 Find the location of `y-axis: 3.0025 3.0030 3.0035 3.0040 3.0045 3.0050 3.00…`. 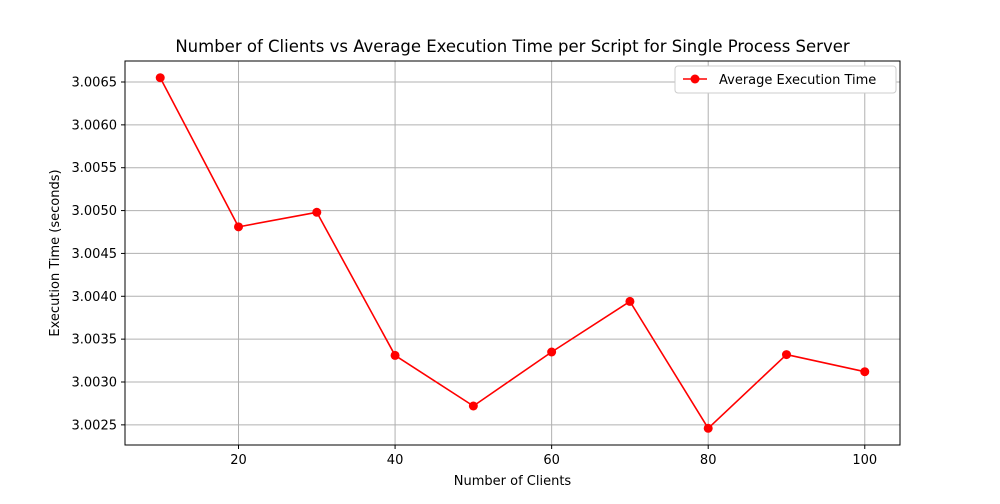

y-axis: 3.0025 3.0030 3.0035 3.0040 3.0045 3.0050 3.00… is located at coordinates (98, 254).